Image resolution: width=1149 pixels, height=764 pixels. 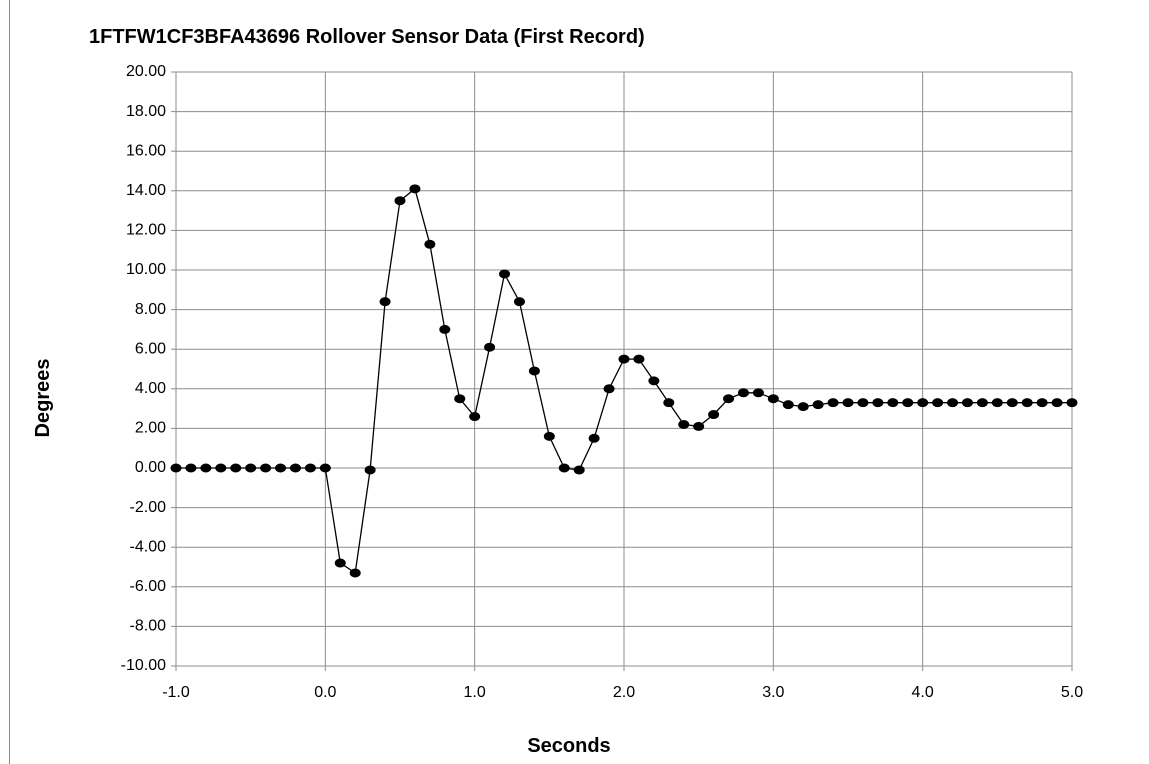 I want to click on x-tick-label: 4.0, so click(x=923, y=692).